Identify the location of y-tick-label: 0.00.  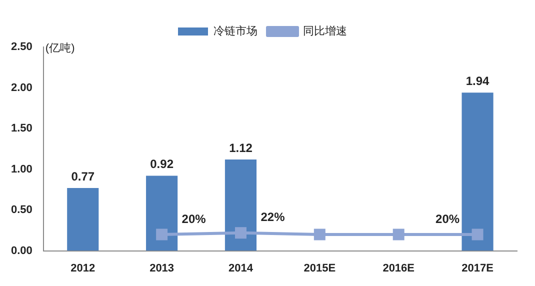
(21, 250).